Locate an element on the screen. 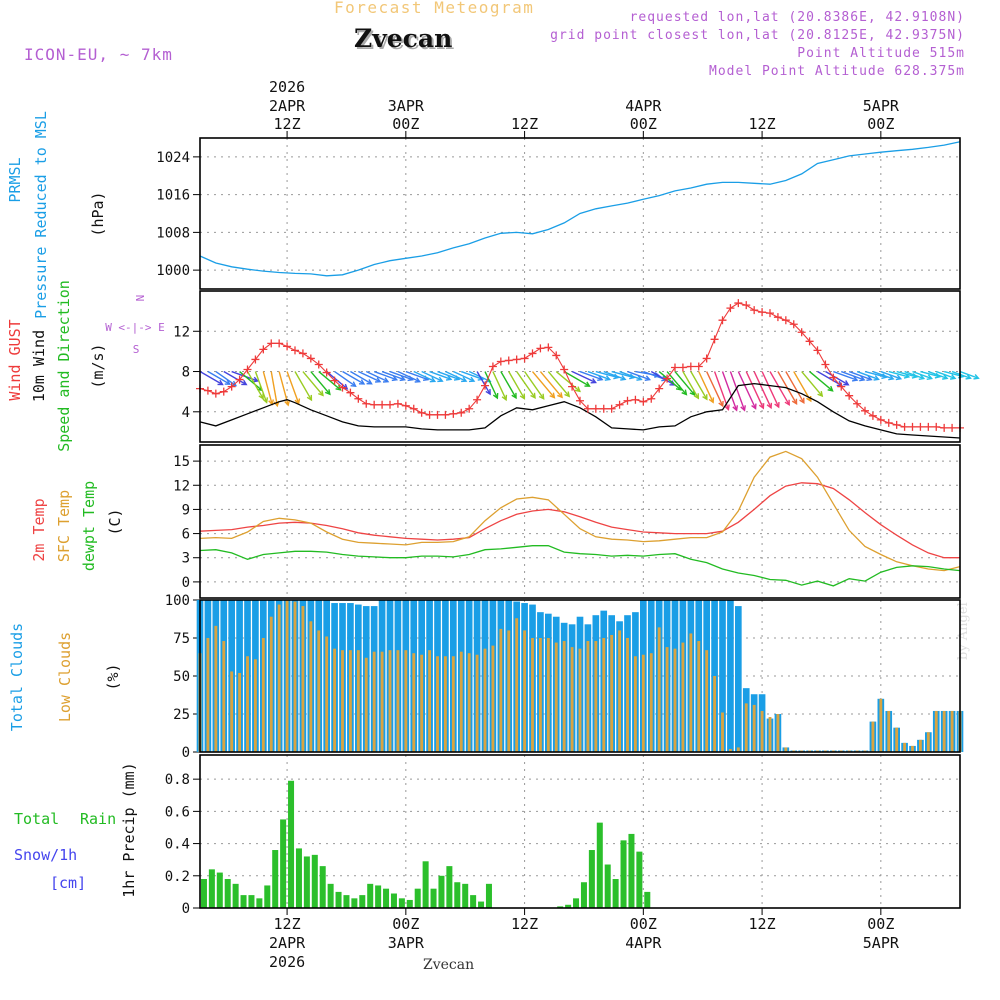  precip-frame is located at coordinates (580, 831).